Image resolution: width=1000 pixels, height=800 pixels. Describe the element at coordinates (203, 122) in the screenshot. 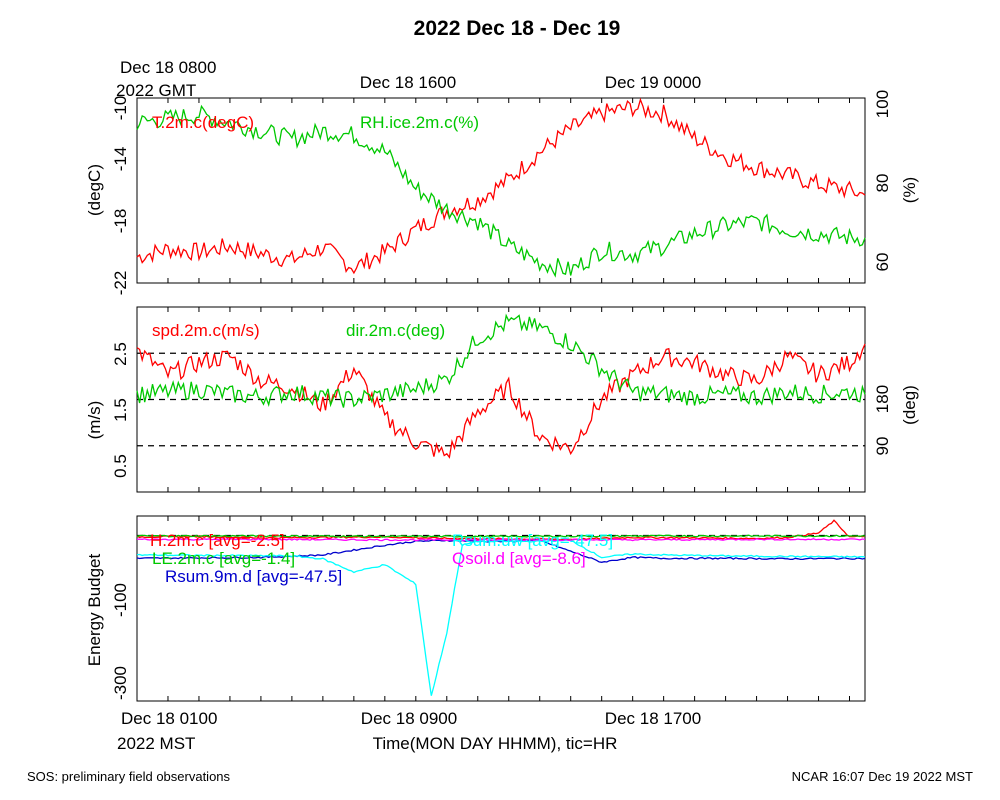

I see `legend-temperature: T.2m.c(degC)` at that location.